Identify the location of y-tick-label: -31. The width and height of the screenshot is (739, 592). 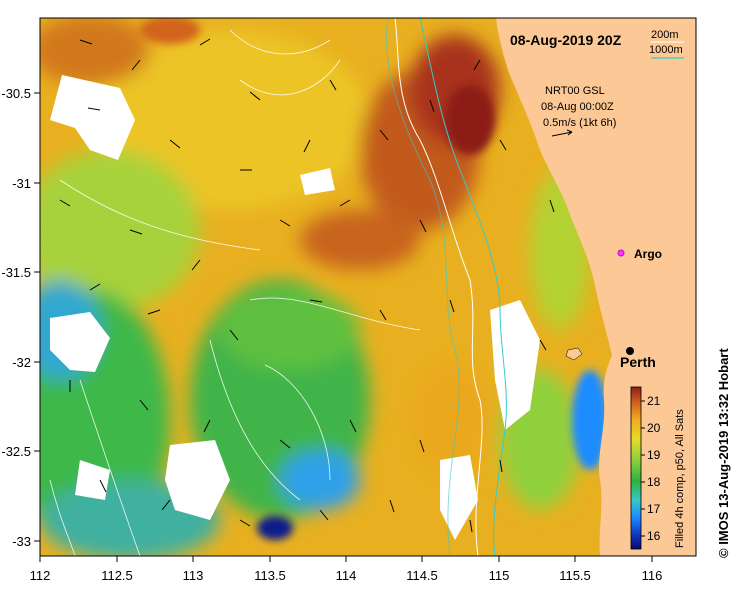
(21, 183).